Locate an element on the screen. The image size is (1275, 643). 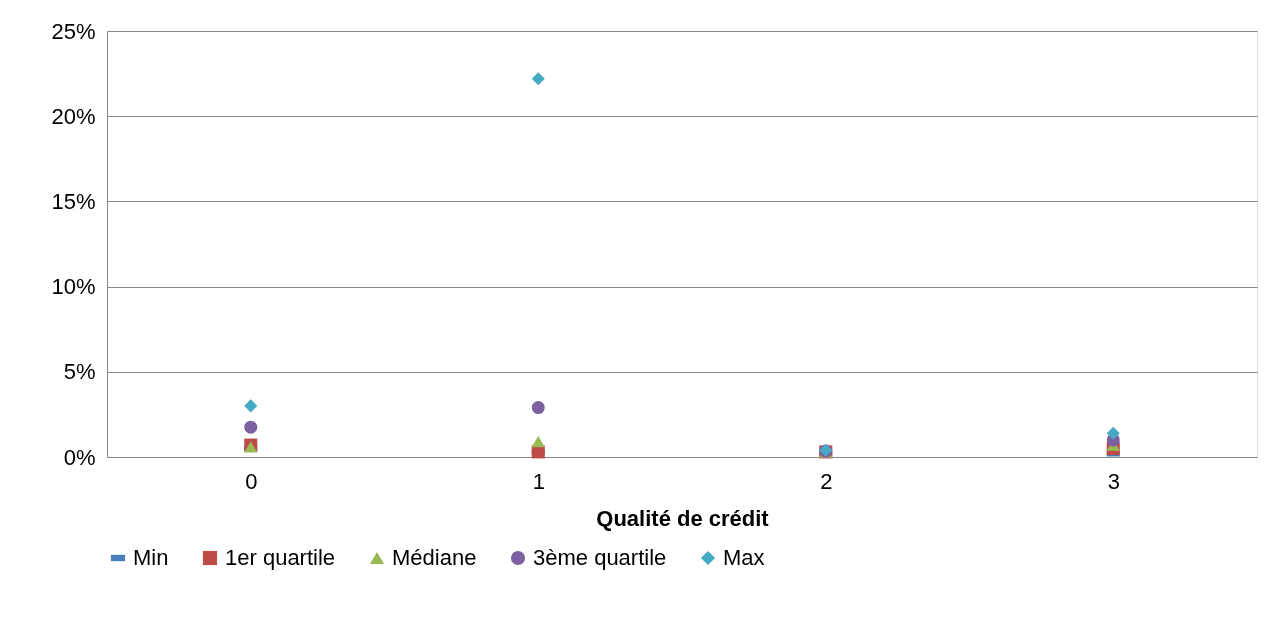
legend-label: Médiane is located at coordinates (434, 557).